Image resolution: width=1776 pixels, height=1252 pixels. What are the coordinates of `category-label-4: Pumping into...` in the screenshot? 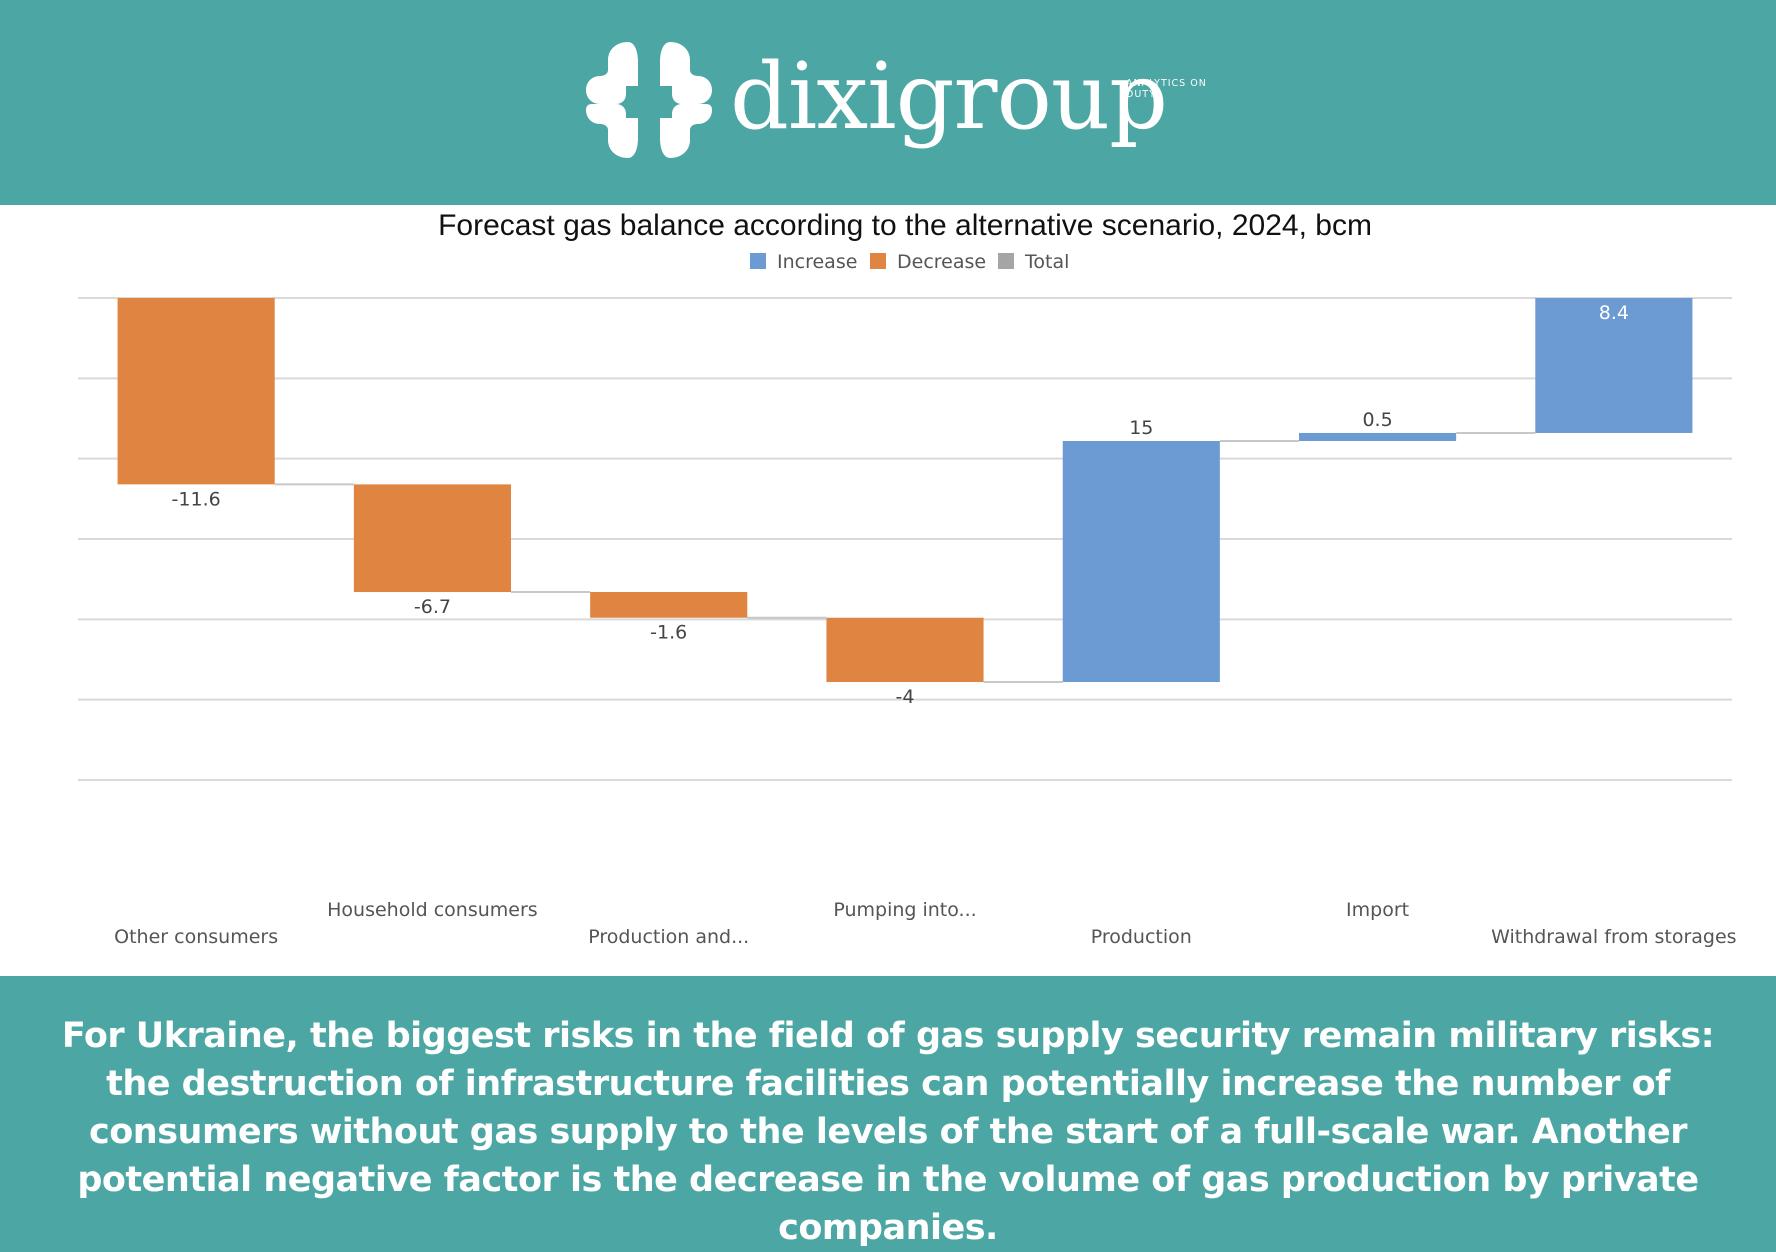 It's located at (904, 910).